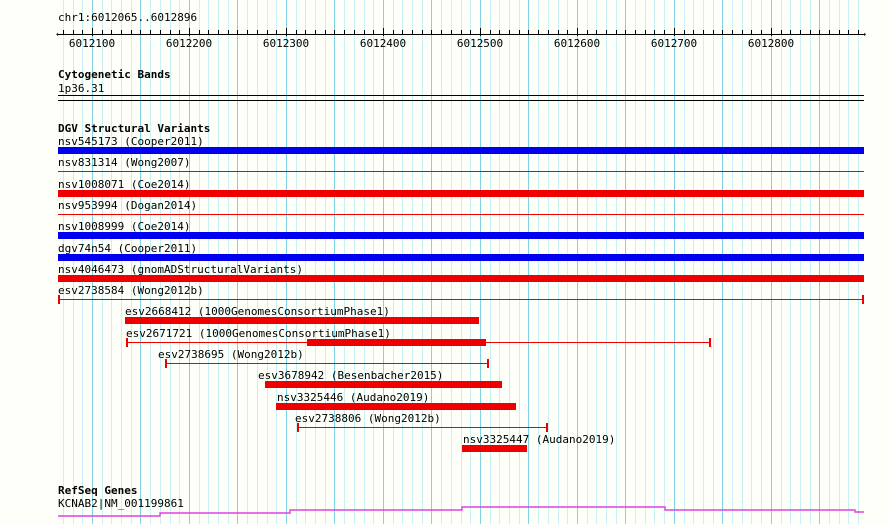 The image size is (890, 524). Describe the element at coordinates (81, 88) in the screenshot. I see `cytoband-label: 1p36.31` at that location.